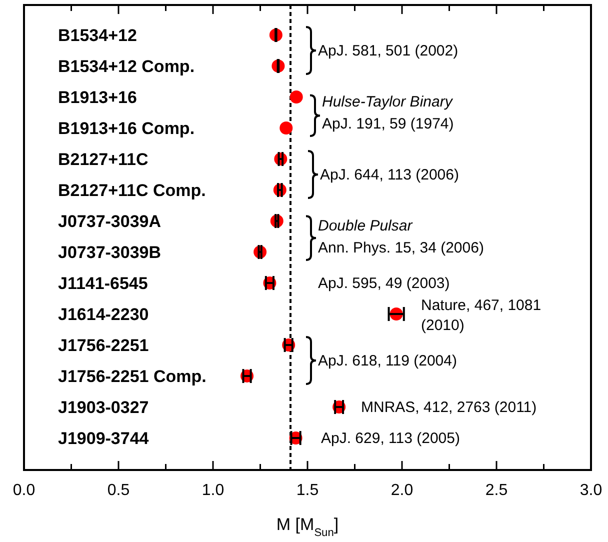  I want to click on x-tick-label: 1.0, so click(213, 490).